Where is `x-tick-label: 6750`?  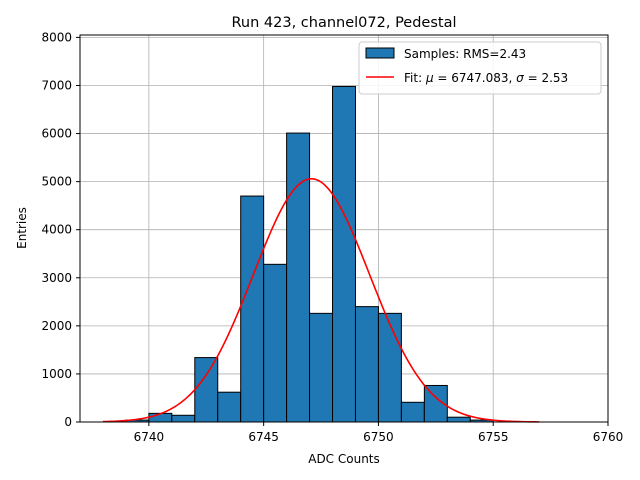 x-tick-label: 6750 is located at coordinates (378, 437).